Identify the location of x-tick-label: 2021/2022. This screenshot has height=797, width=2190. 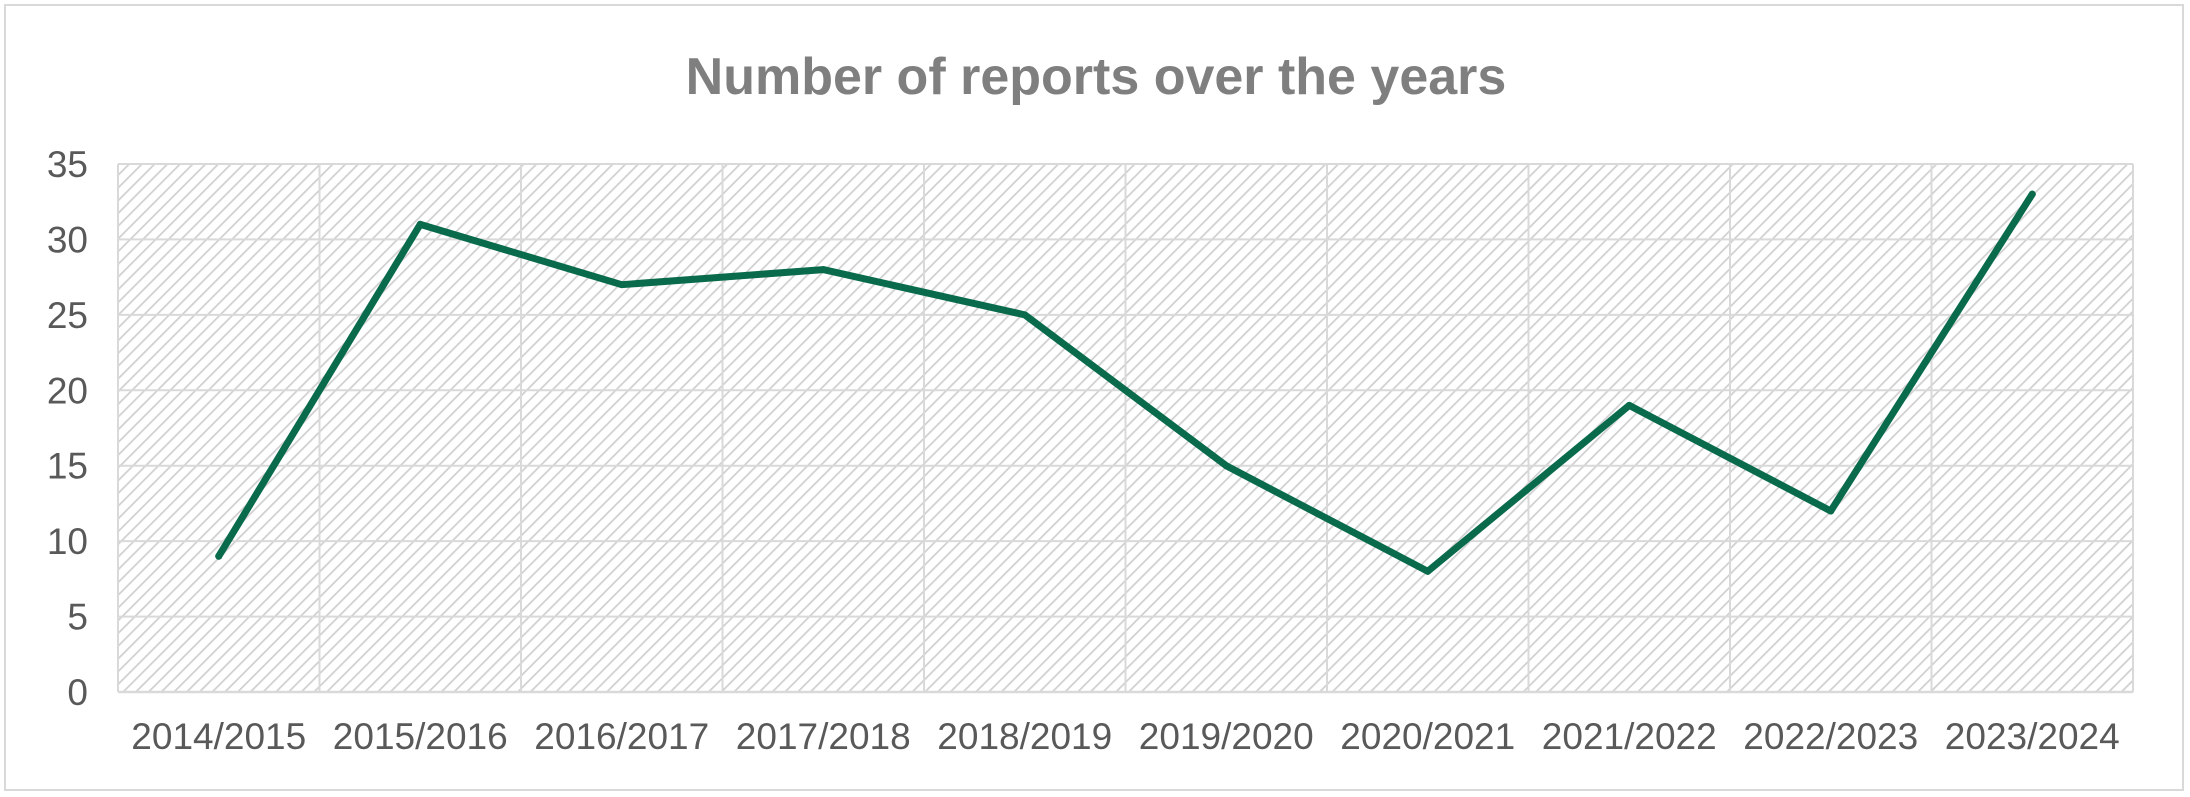
(1629, 736).